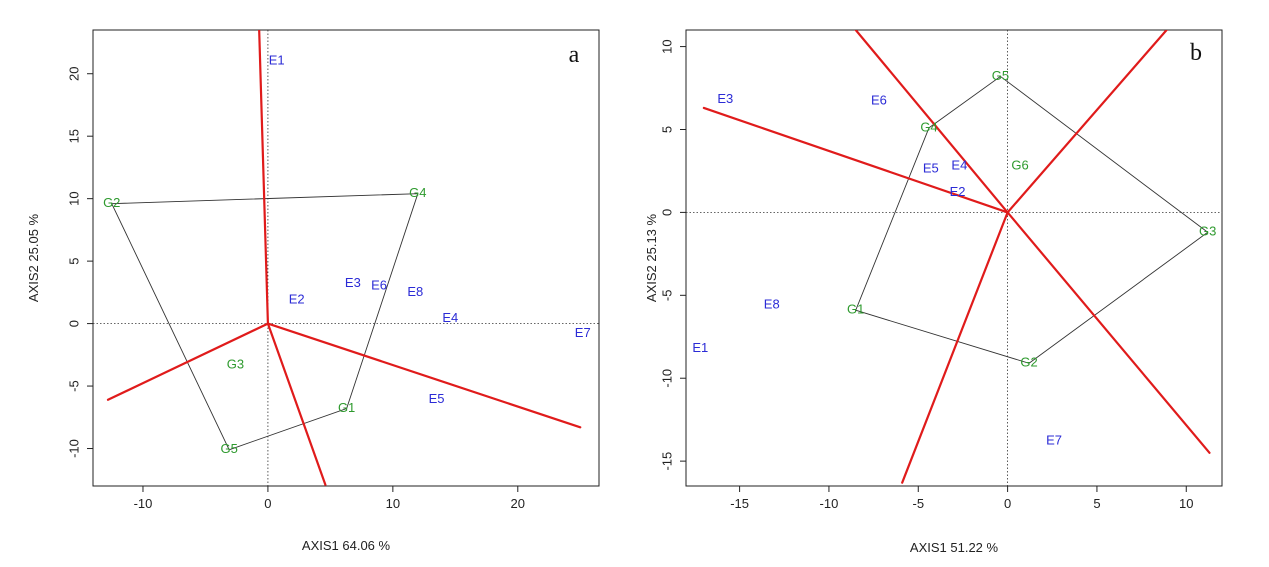 The width and height of the screenshot is (1269, 567). Describe the element at coordinates (918, 503) in the screenshot. I see `x-tick-label: -5` at that location.